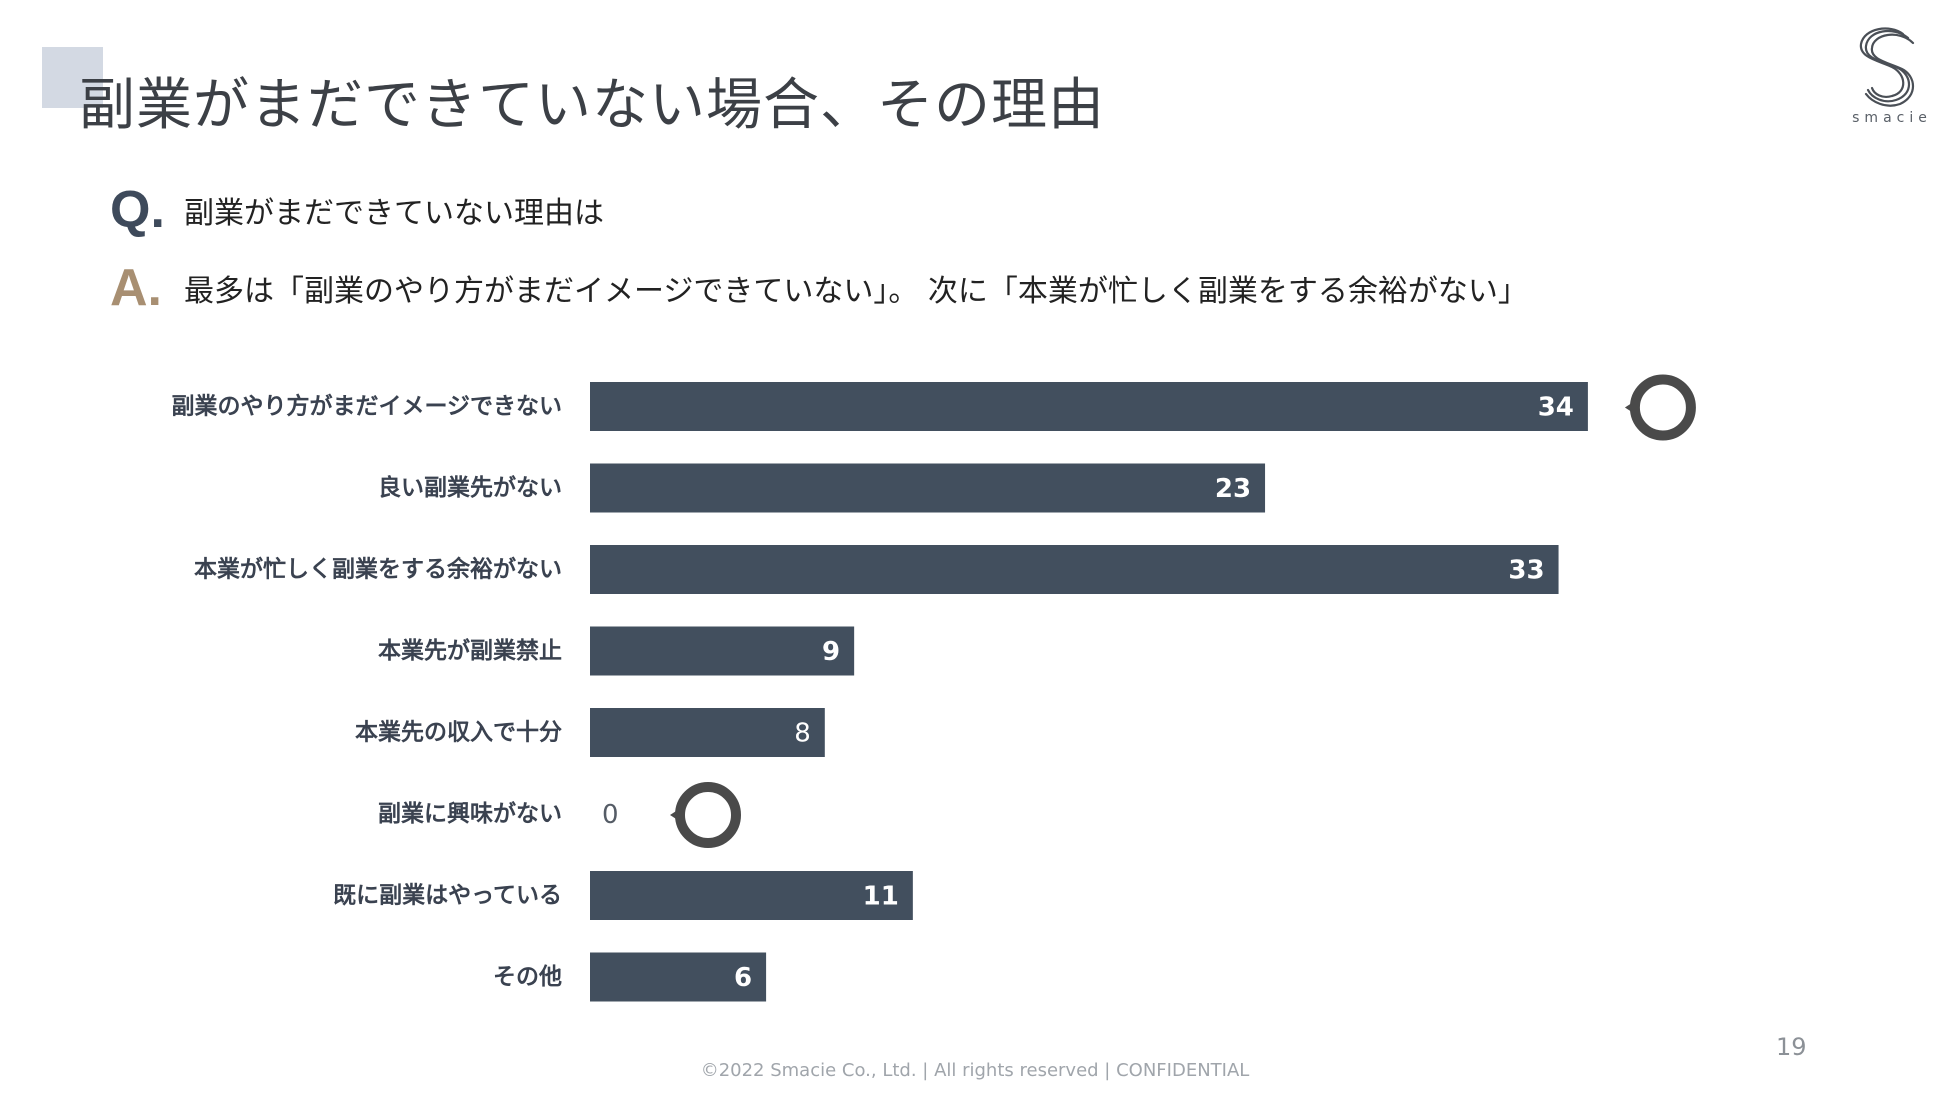 The image size is (1950, 1095). I want to click on logo-wordmark: smacie, so click(1892, 118).